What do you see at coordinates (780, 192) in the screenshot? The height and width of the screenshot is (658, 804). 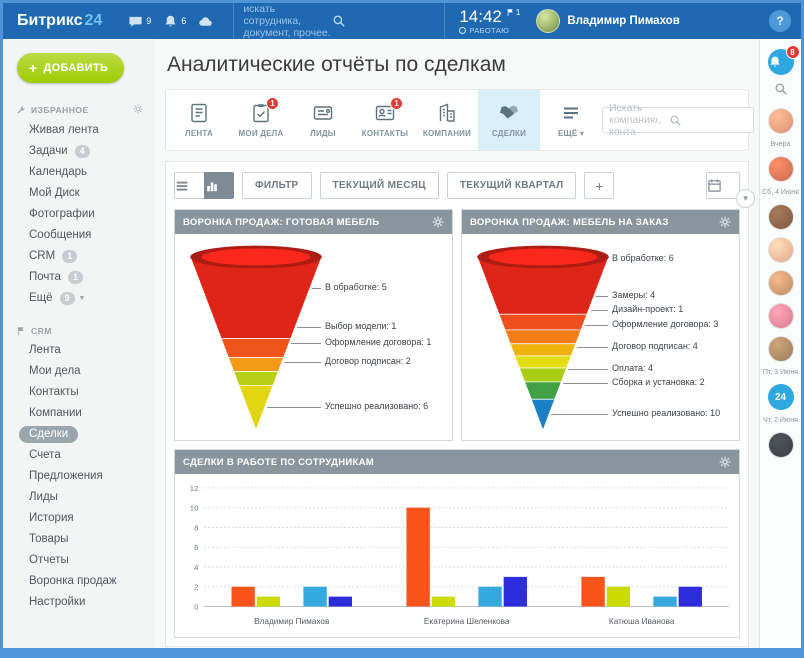 I see `rail-date-label: Сб, 4 Июня` at bounding box center [780, 192].